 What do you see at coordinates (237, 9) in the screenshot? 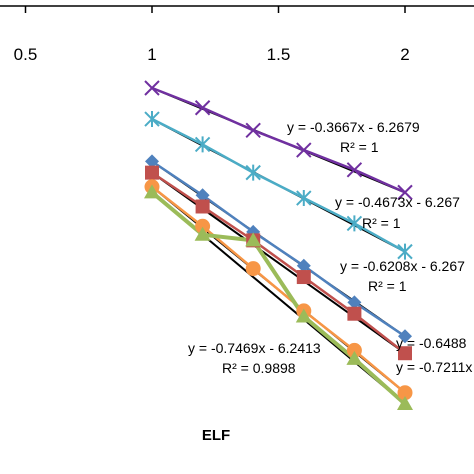
I see `x-axis` at bounding box center [237, 9].